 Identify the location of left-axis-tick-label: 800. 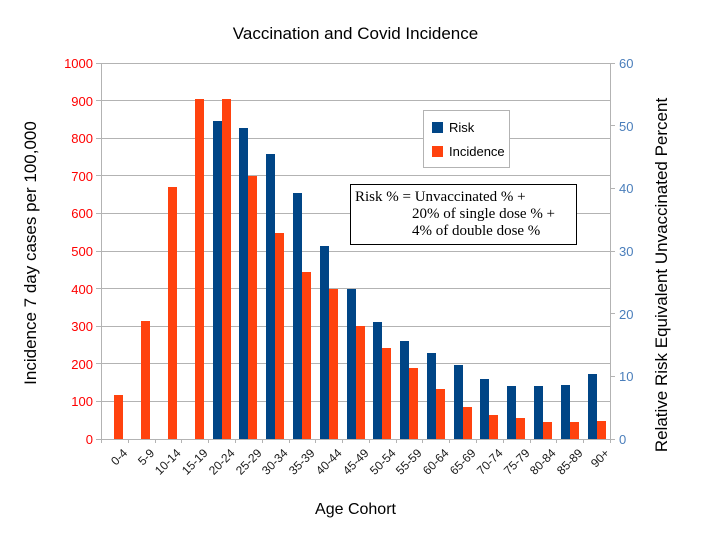
(82, 139).